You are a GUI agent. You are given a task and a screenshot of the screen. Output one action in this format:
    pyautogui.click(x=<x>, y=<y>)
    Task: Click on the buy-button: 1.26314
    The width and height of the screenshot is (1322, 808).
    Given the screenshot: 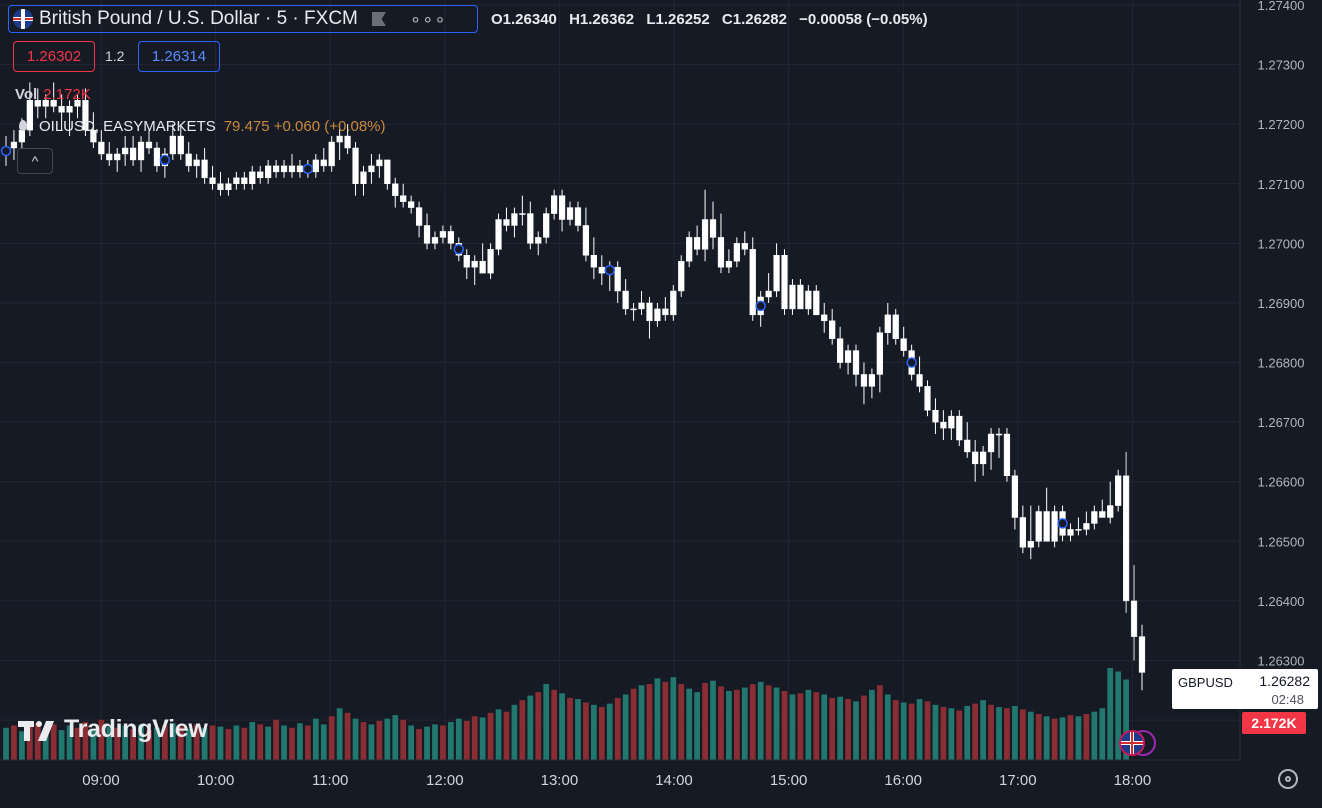 What is the action you would take?
    pyautogui.click(x=179, y=56)
    